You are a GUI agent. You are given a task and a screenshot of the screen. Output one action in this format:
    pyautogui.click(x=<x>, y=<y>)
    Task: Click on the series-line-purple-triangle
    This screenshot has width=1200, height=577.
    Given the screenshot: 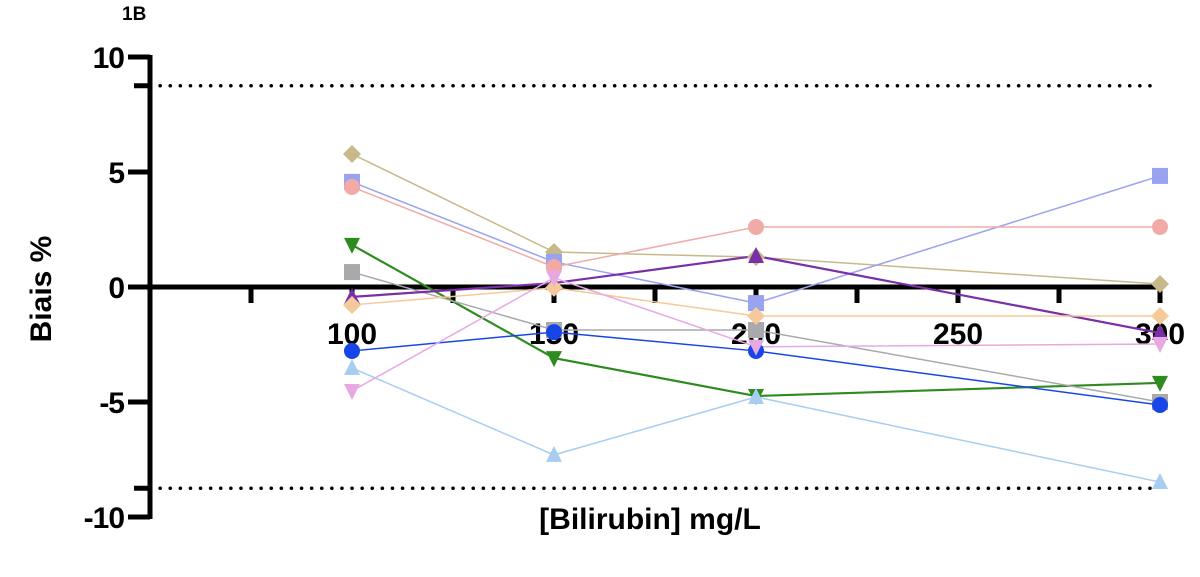 What is the action you would take?
    pyautogui.click(x=756, y=294)
    